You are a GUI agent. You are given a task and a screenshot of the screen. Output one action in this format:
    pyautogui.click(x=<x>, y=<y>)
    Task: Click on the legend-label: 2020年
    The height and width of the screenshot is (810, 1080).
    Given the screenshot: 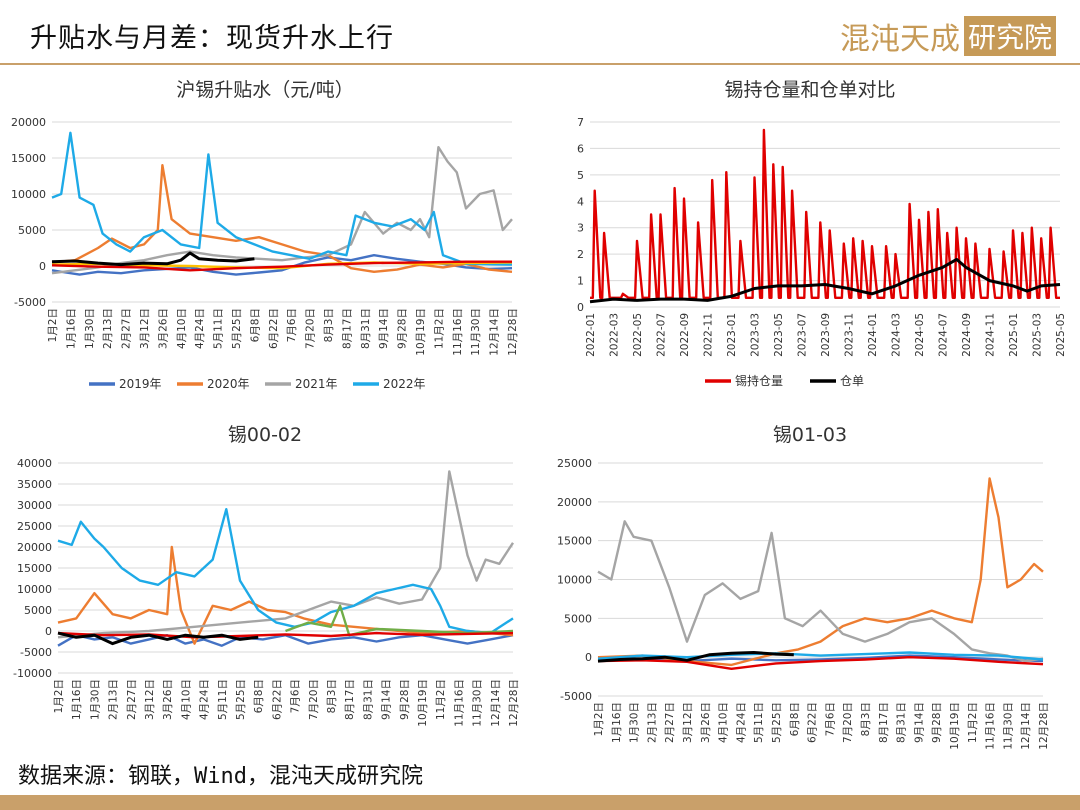 What is the action you would take?
    pyautogui.click(x=228, y=384)
    